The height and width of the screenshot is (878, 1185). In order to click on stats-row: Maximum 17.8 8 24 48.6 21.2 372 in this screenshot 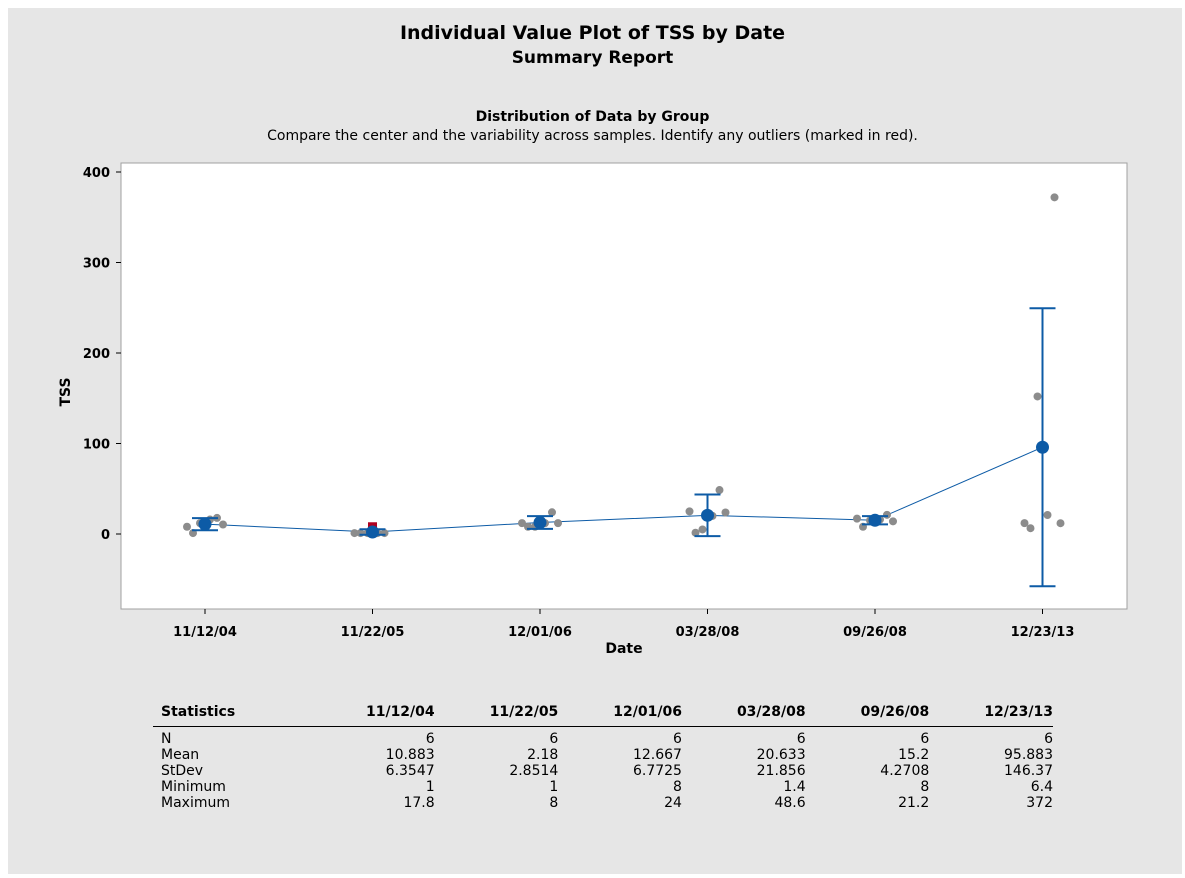, I will do `click(603, 803)`.